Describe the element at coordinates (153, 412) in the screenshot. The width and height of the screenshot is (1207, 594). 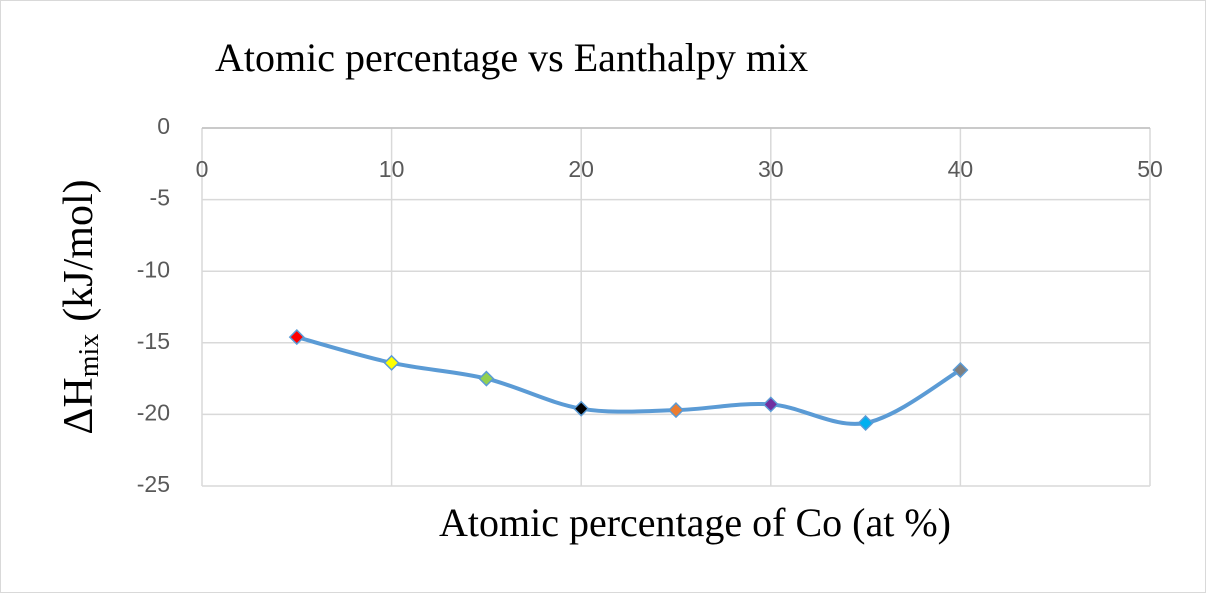
I see `y-tick-label: -20` at that location.